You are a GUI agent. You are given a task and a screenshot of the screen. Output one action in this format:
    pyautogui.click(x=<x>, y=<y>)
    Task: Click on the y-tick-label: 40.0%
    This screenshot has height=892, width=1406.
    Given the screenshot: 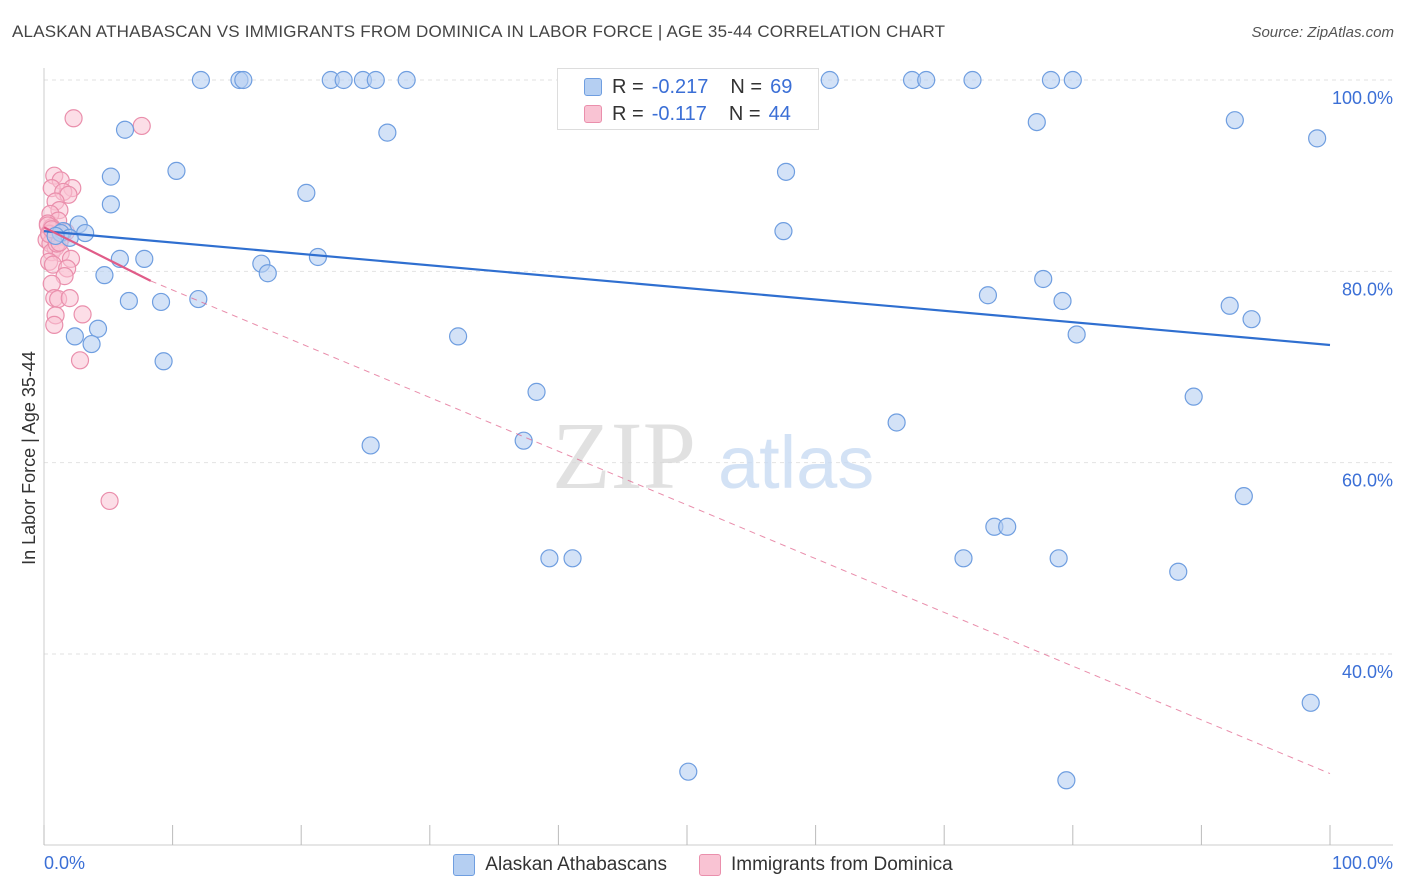 What is the action you would take?
    pyautogui.click(x=1367, y=672)
    